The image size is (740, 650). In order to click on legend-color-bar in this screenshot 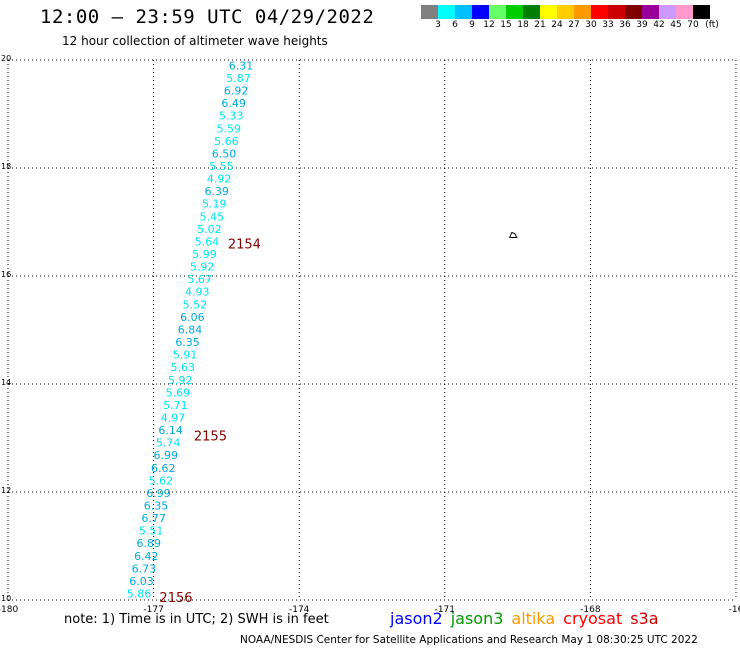, I will do `click(580, 12)`.